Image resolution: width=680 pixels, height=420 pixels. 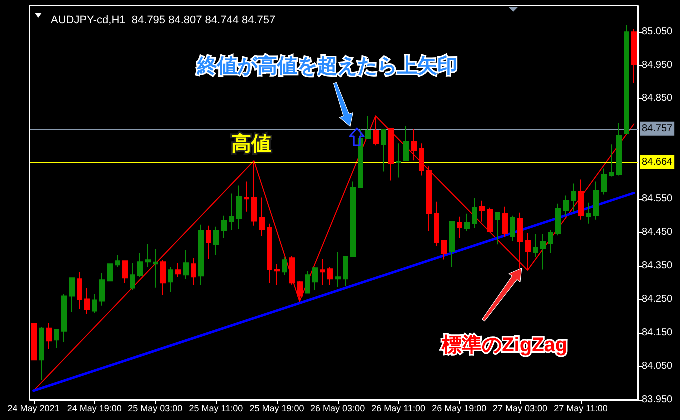 What do you see at coordinates (658, 366) in the screenshot?
I see `y-tick-label: 84.050` at bounding box center [658, 366].